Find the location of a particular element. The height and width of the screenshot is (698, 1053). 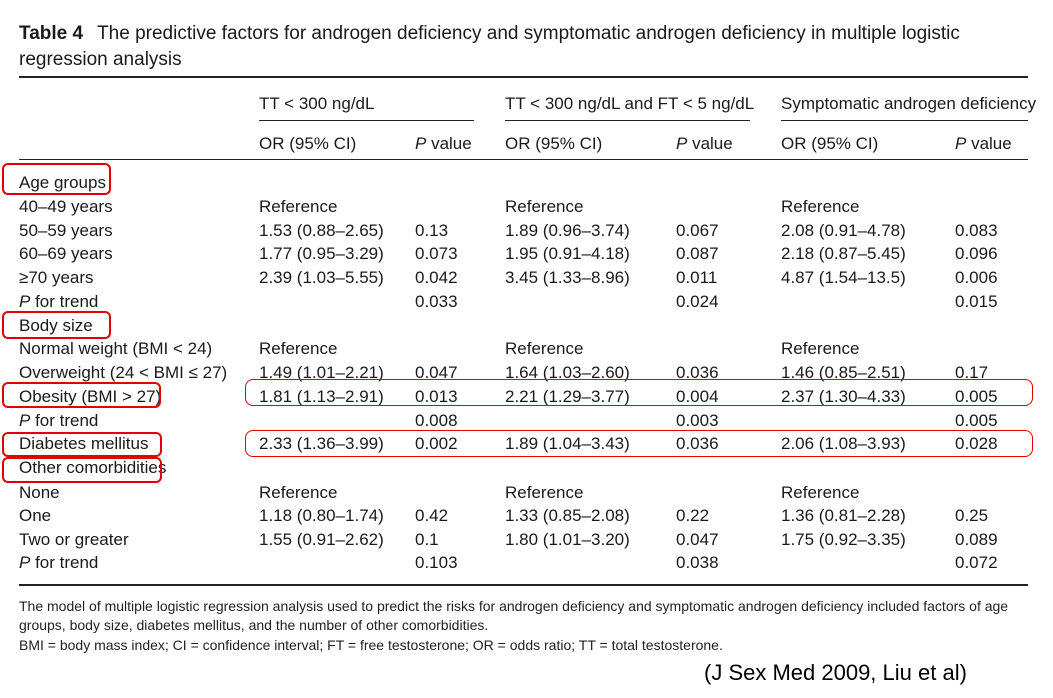

row-label: ≥70 years is located at coordinates (56, 277).